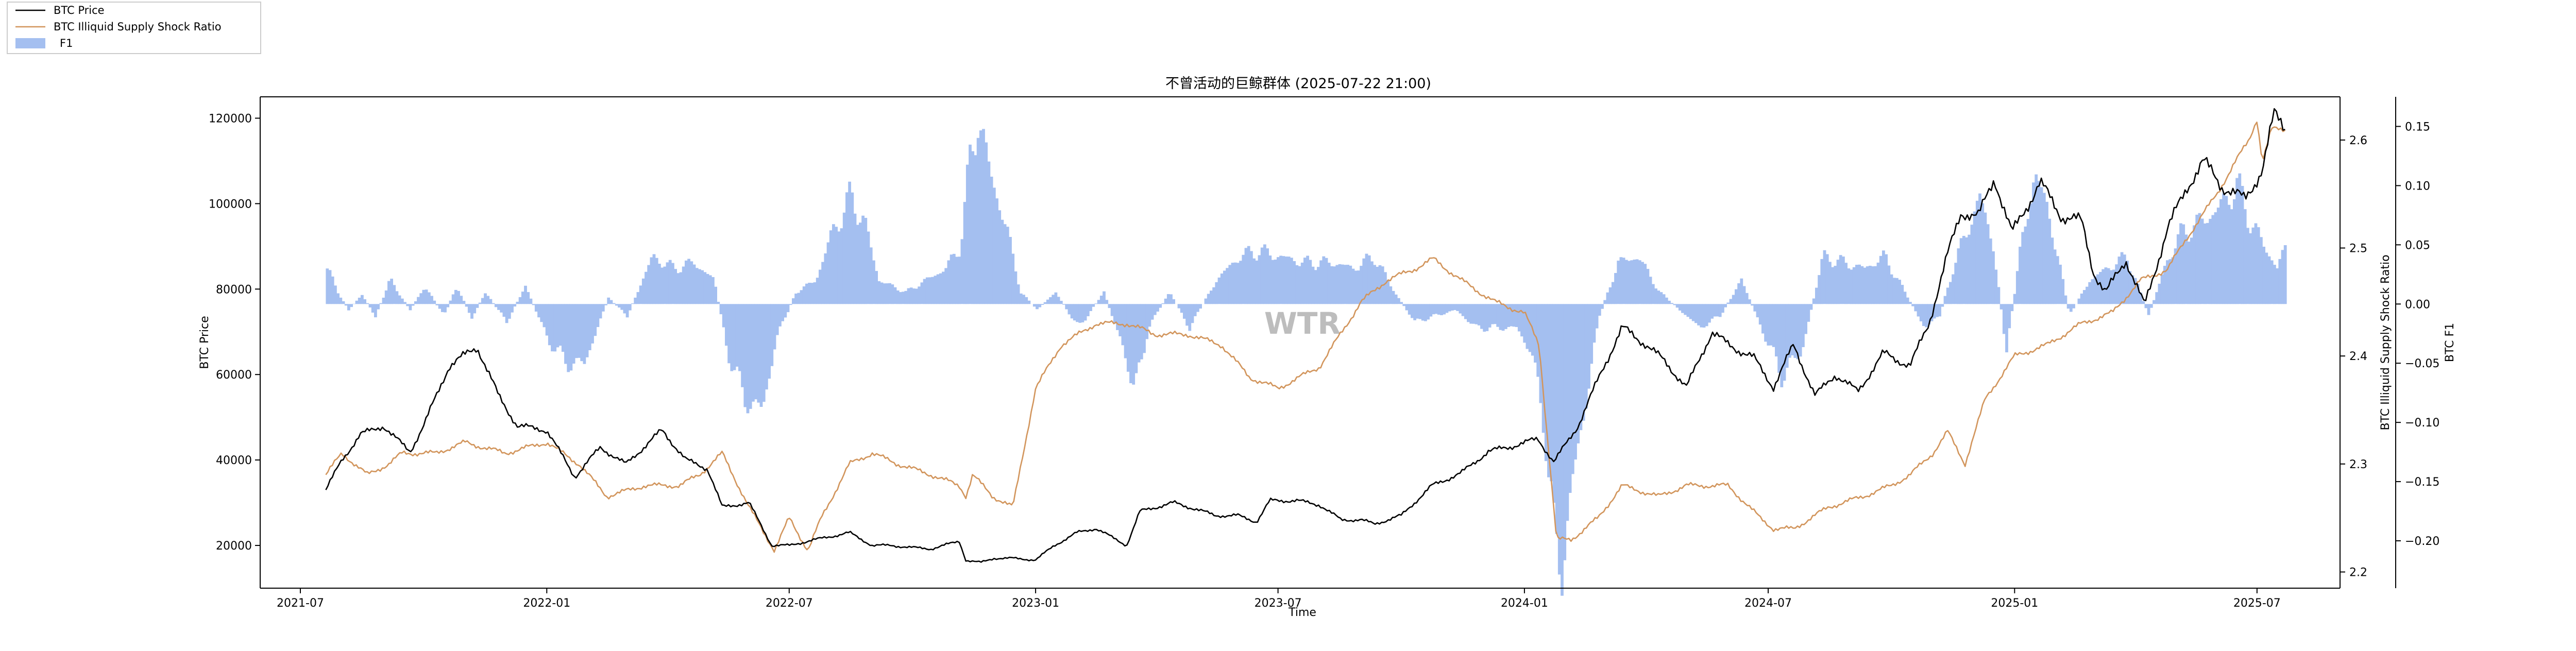 The image size is (2576, 651). What do you see at coordinates (234, 546) in the screenshot?
I see `left-y-tick-label: 20000` at bounding box center [234, 546].